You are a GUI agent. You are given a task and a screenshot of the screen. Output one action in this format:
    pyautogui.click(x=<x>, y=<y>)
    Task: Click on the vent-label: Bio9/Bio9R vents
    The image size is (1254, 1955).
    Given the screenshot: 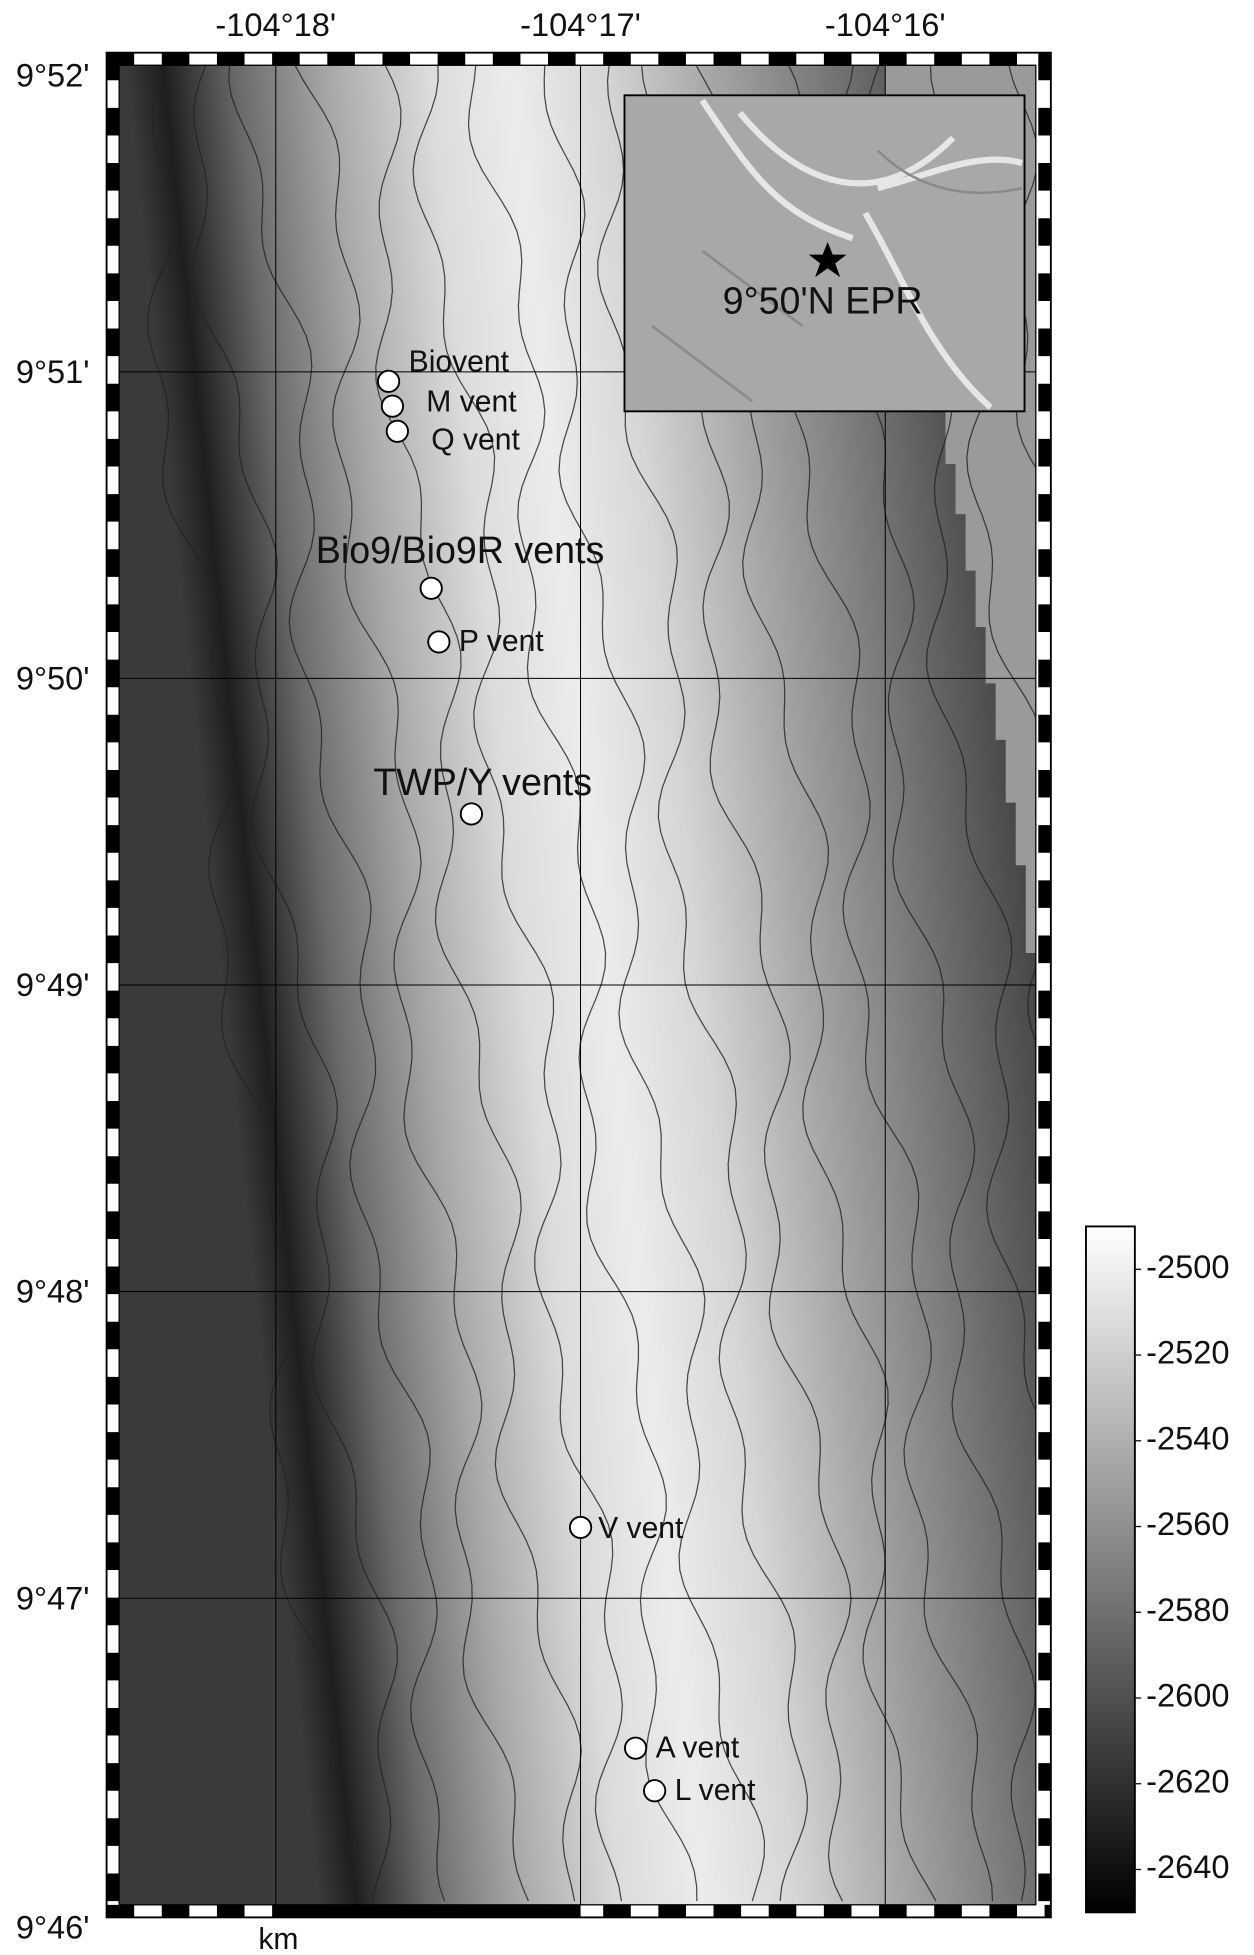 What is the action you would take?
    pyautogui.click(x=460, y=550)
    